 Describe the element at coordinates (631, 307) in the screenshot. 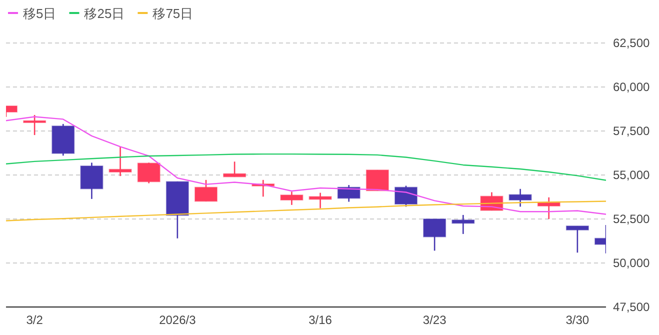

I see `y-tick-label: 47,500` at that location.